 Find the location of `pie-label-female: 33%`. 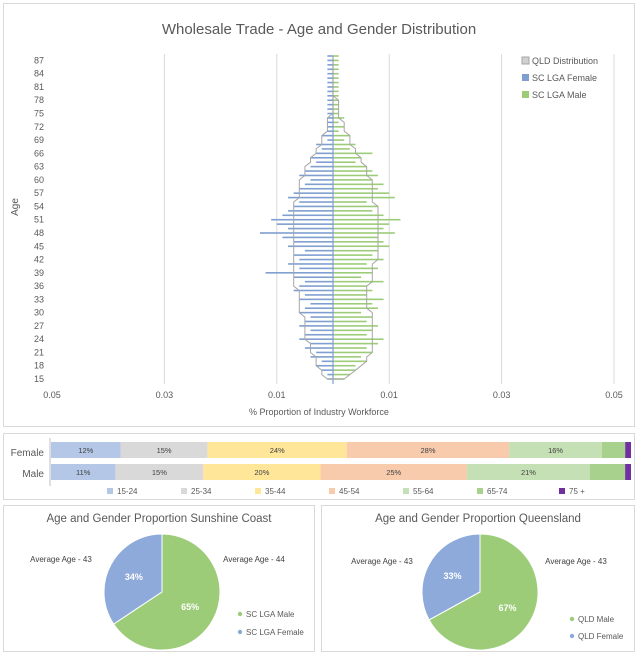

pie-label-female: 33% is located at coordinates (453, 576).